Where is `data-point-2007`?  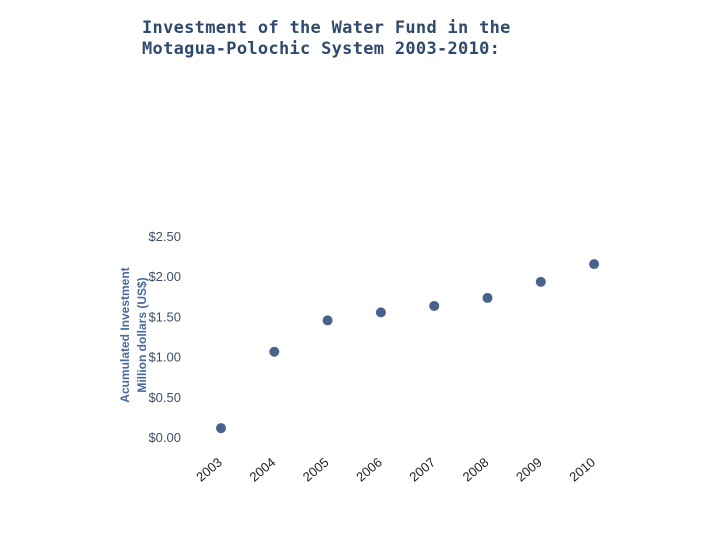 data-point-2007 is located at coordinates (434, 305).